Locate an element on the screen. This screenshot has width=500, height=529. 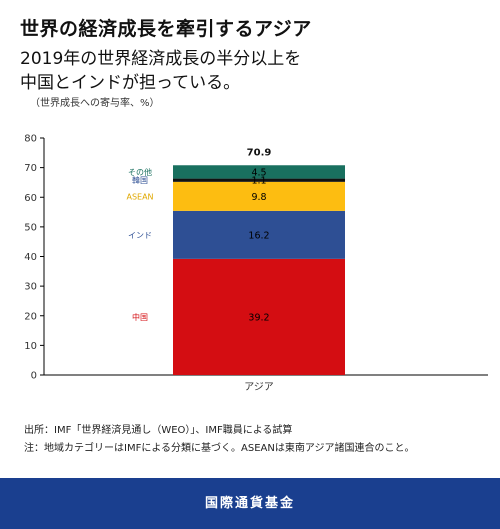
y-tick-label: 80 is located at coordinates (30, 139).